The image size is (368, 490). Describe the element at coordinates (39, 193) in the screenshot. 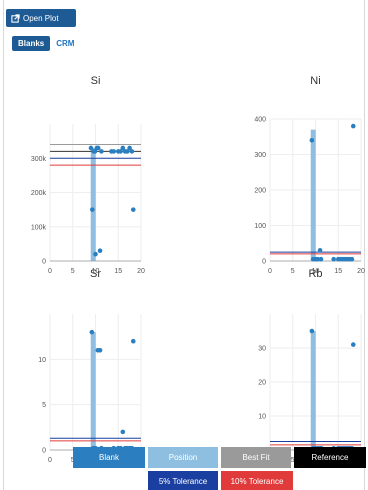

I see `y-tick-label: 200k` at that location.